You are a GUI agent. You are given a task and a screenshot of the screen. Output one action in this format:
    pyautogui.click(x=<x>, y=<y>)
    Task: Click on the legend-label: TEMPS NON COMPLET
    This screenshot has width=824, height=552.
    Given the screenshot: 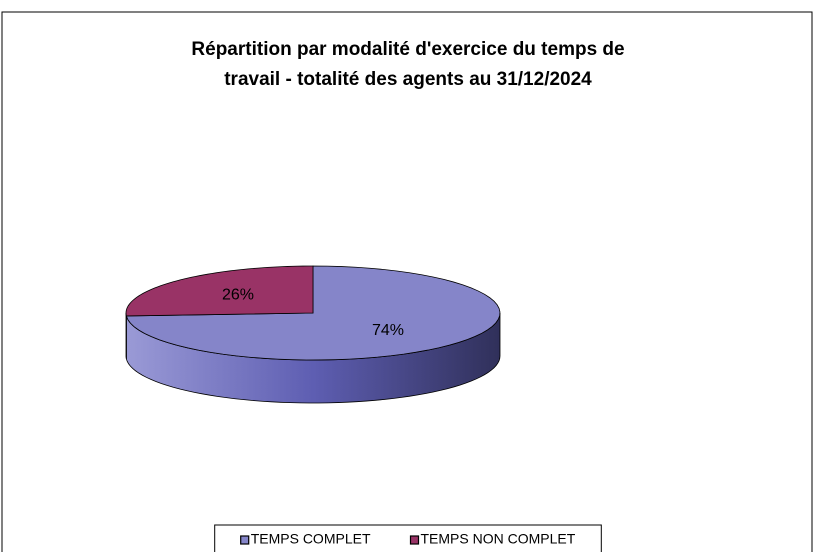 What is the action you would take?
    pyautogui.click(x=498, y=539)
    